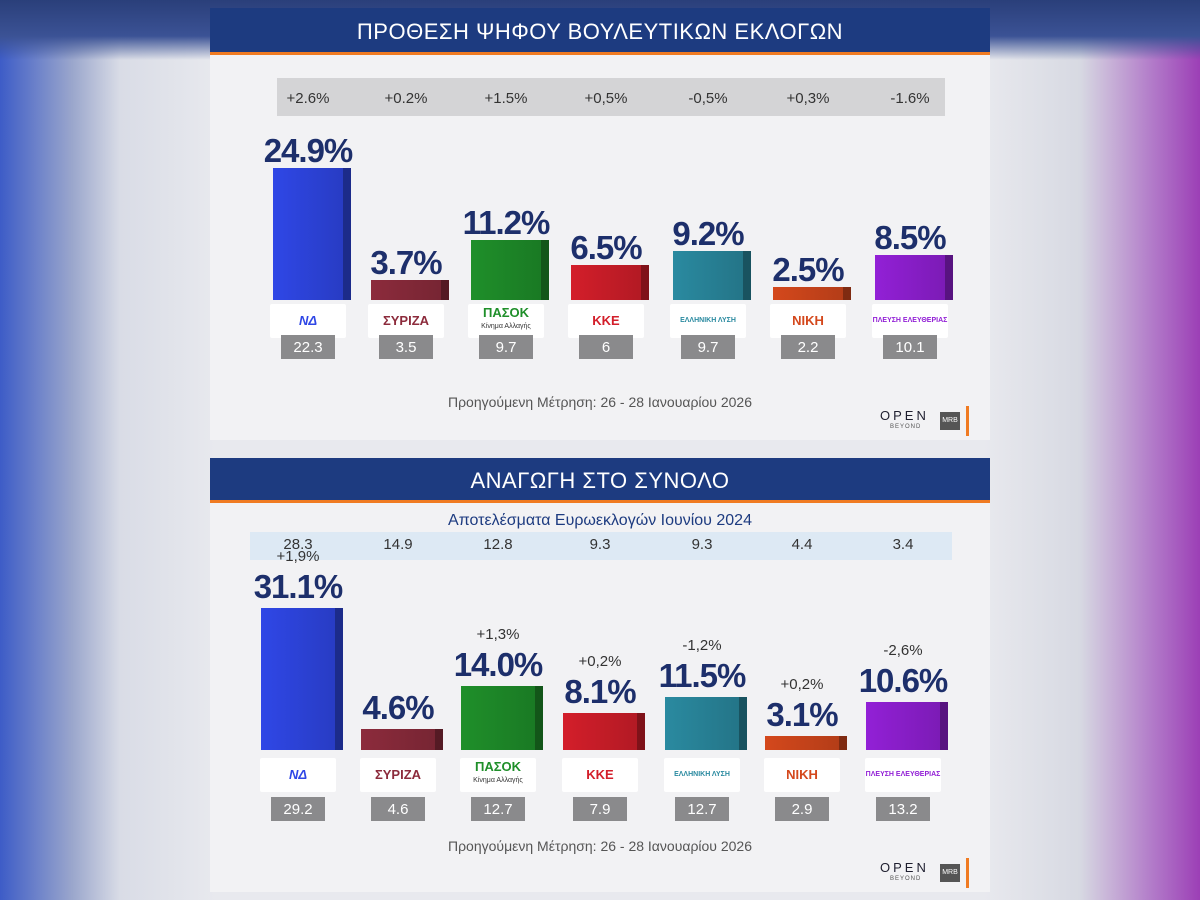 The height and width of the screenshot is (900, 1200). Describe the element at coordinates (308, 347) in the screenshot. I see `previous-value: 22.3` at that location.